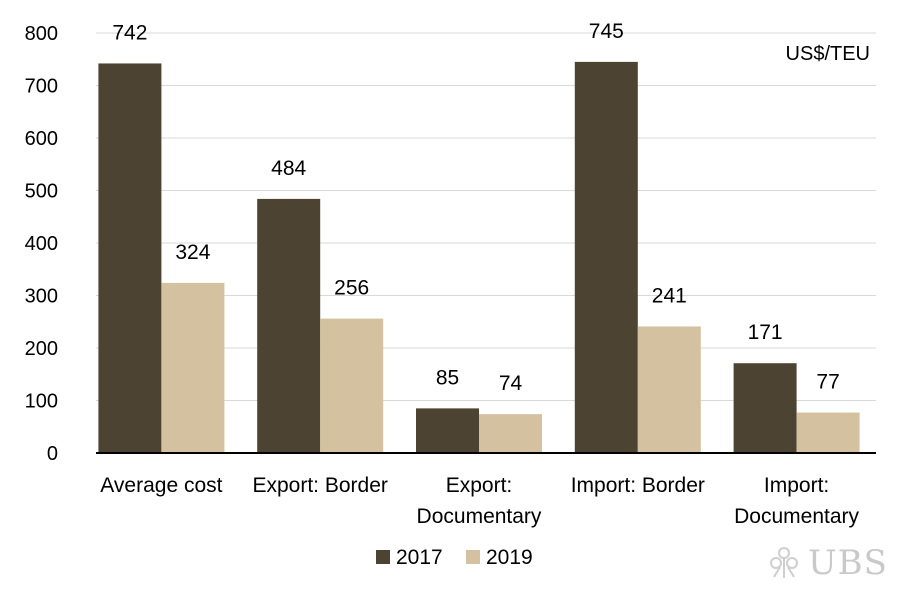  I want to click on data-label: 85, so click(447, 377).